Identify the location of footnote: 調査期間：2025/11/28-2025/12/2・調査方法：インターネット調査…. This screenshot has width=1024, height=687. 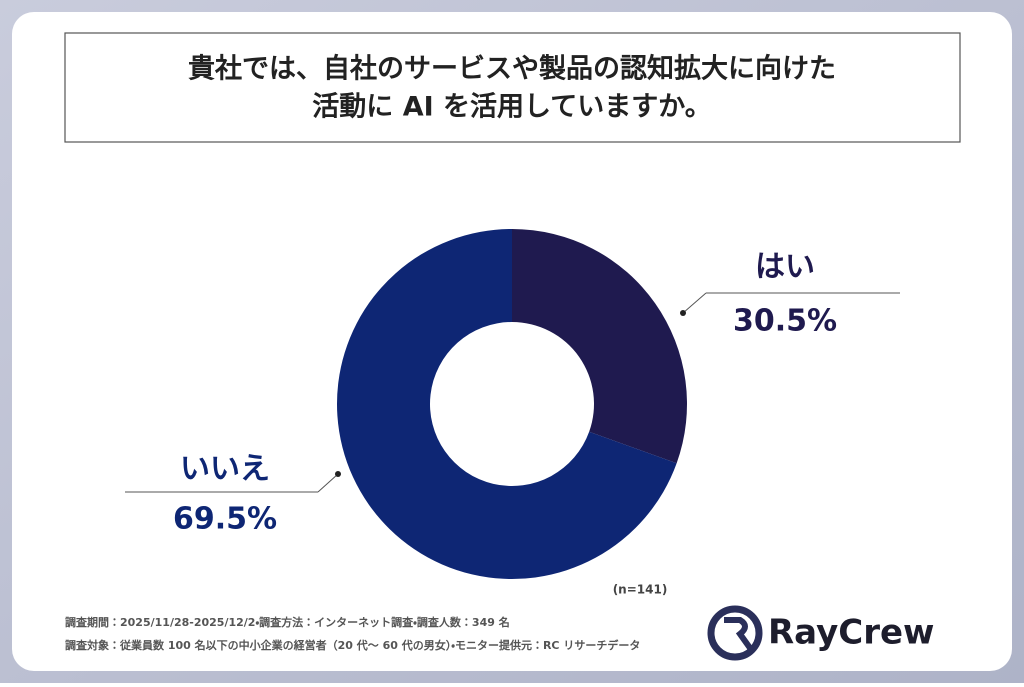
(287, 622).